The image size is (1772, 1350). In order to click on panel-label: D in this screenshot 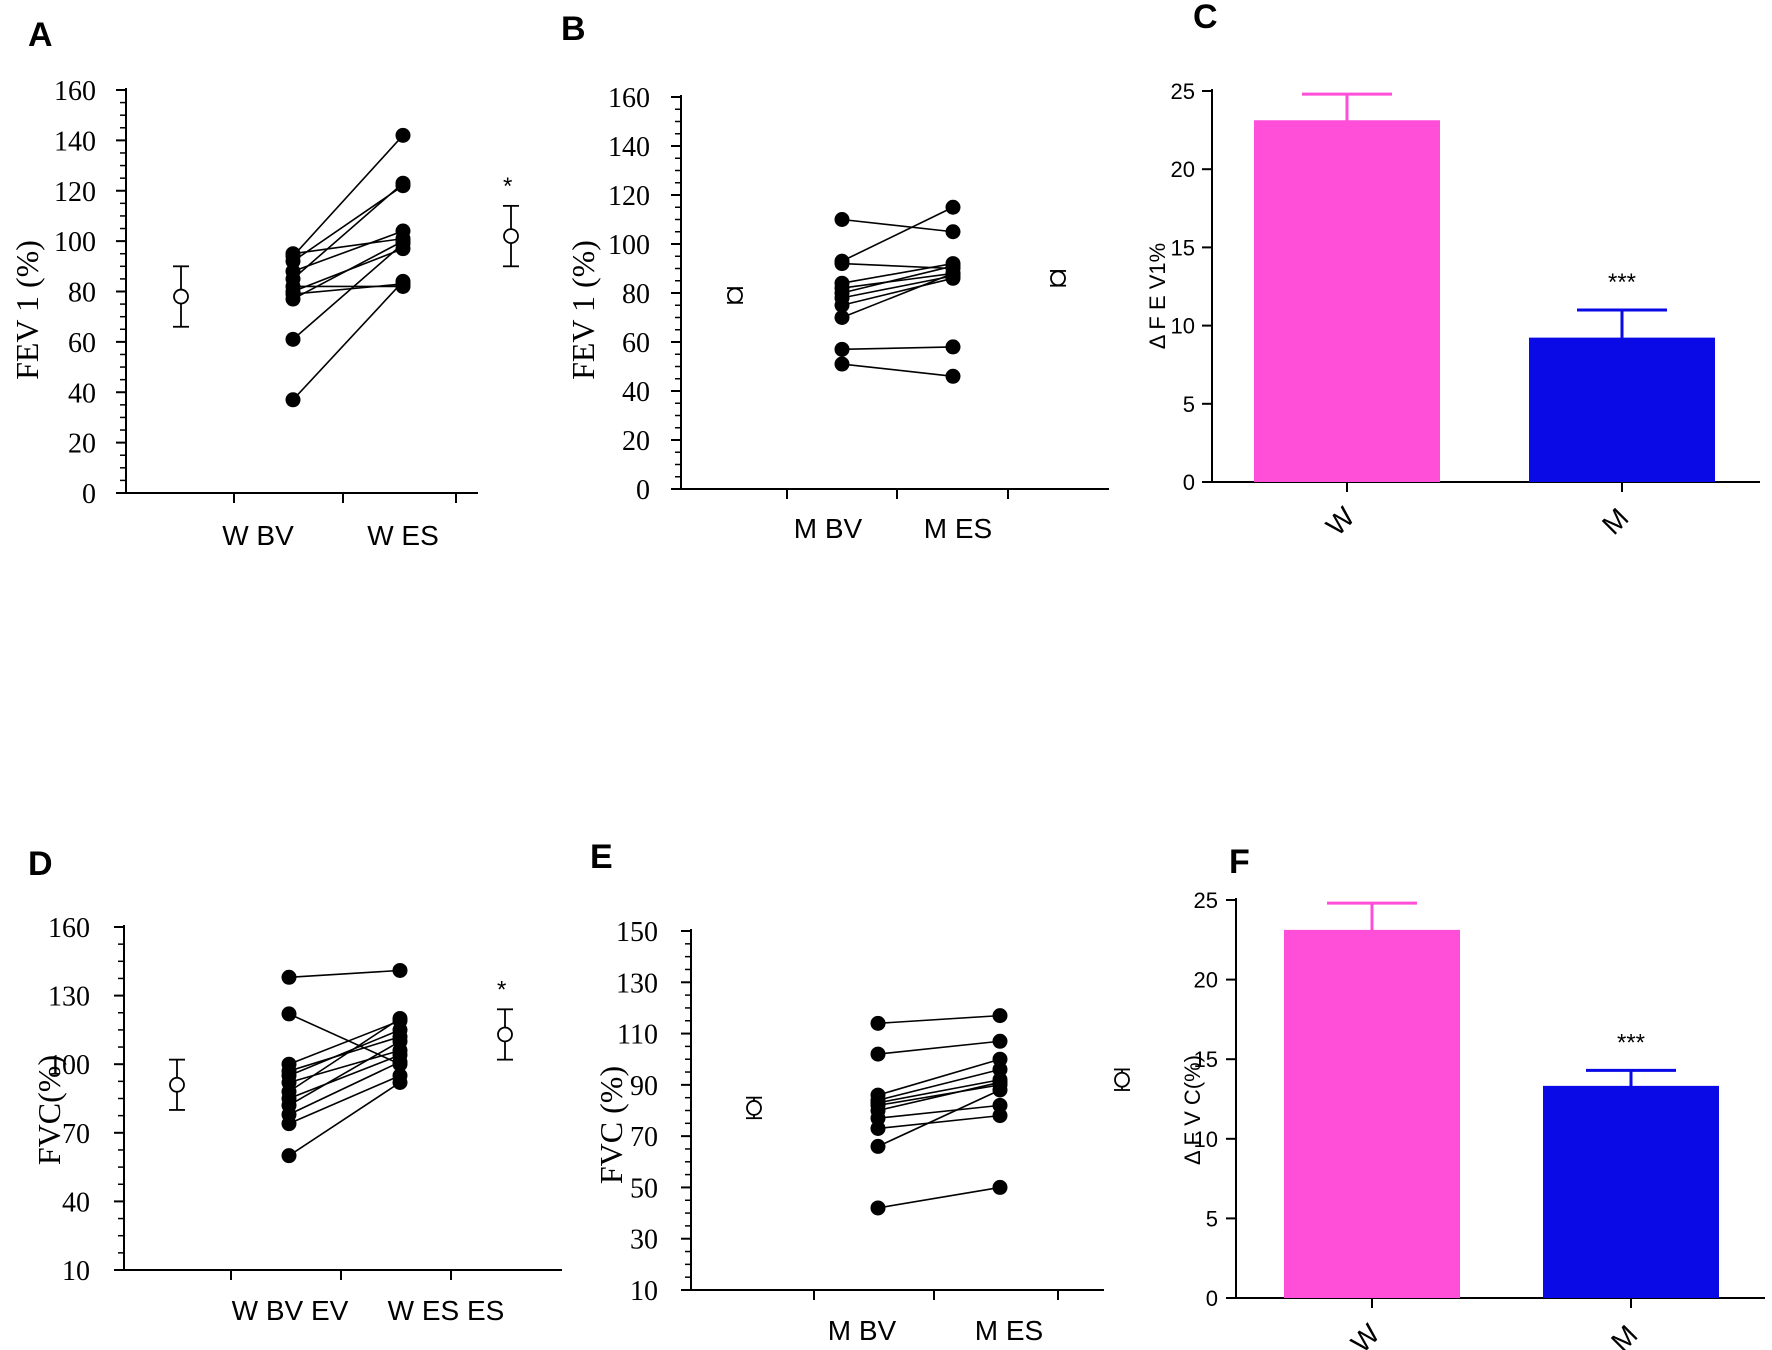, I will do `click(40, 864)`.